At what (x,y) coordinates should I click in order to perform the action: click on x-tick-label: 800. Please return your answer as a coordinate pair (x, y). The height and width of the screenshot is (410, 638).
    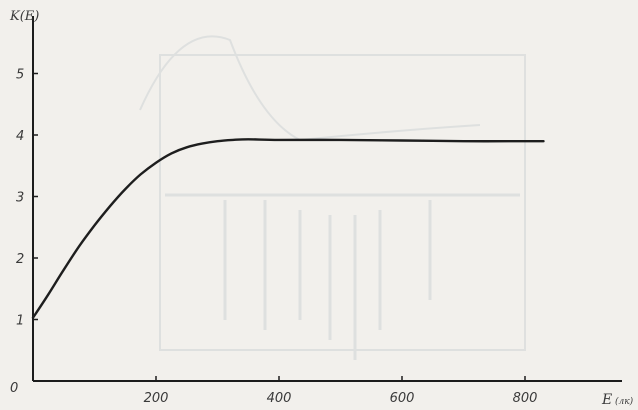
    Looking at the image, I should click on (525, 398).